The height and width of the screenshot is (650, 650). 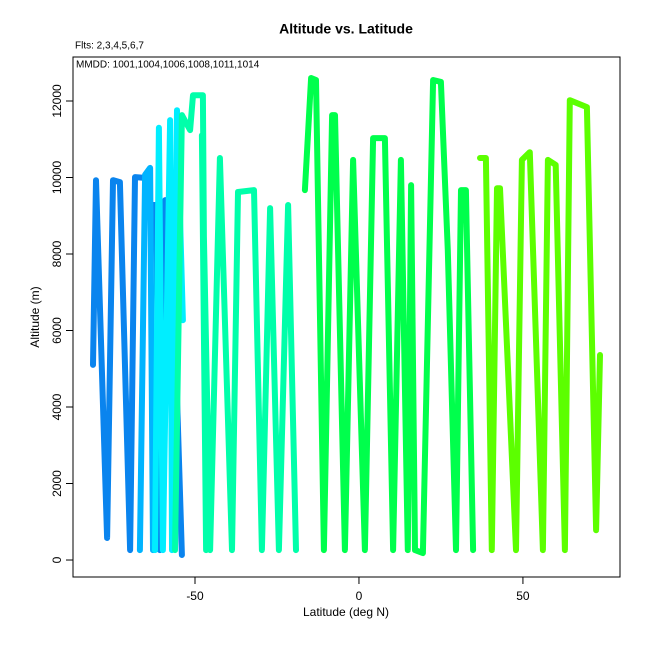 I want to click on chart-title: Altitude vs. Latitude, so click(x=346, y=29).